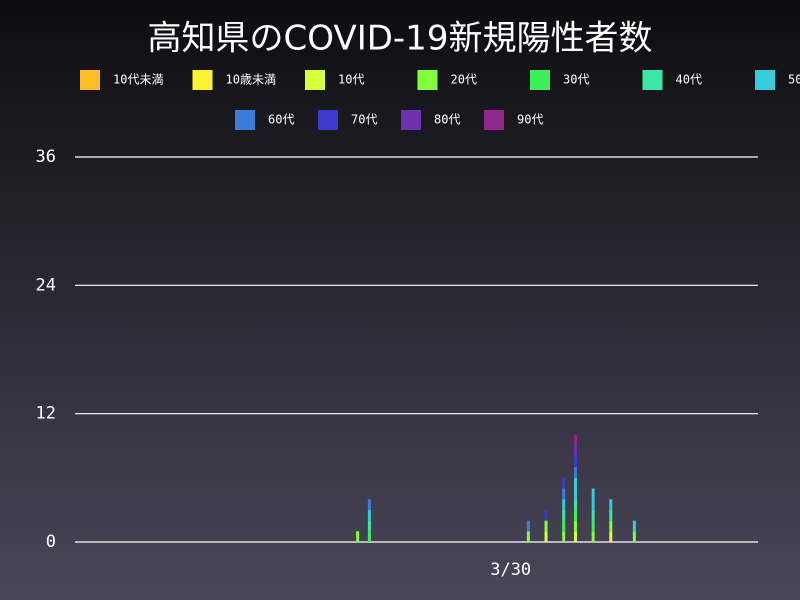 The image size is (800, 600). What do you see at coordinates (794, 80) in the screenshot?
I see `legend-label: 50代` at bounding box center [794, 80].